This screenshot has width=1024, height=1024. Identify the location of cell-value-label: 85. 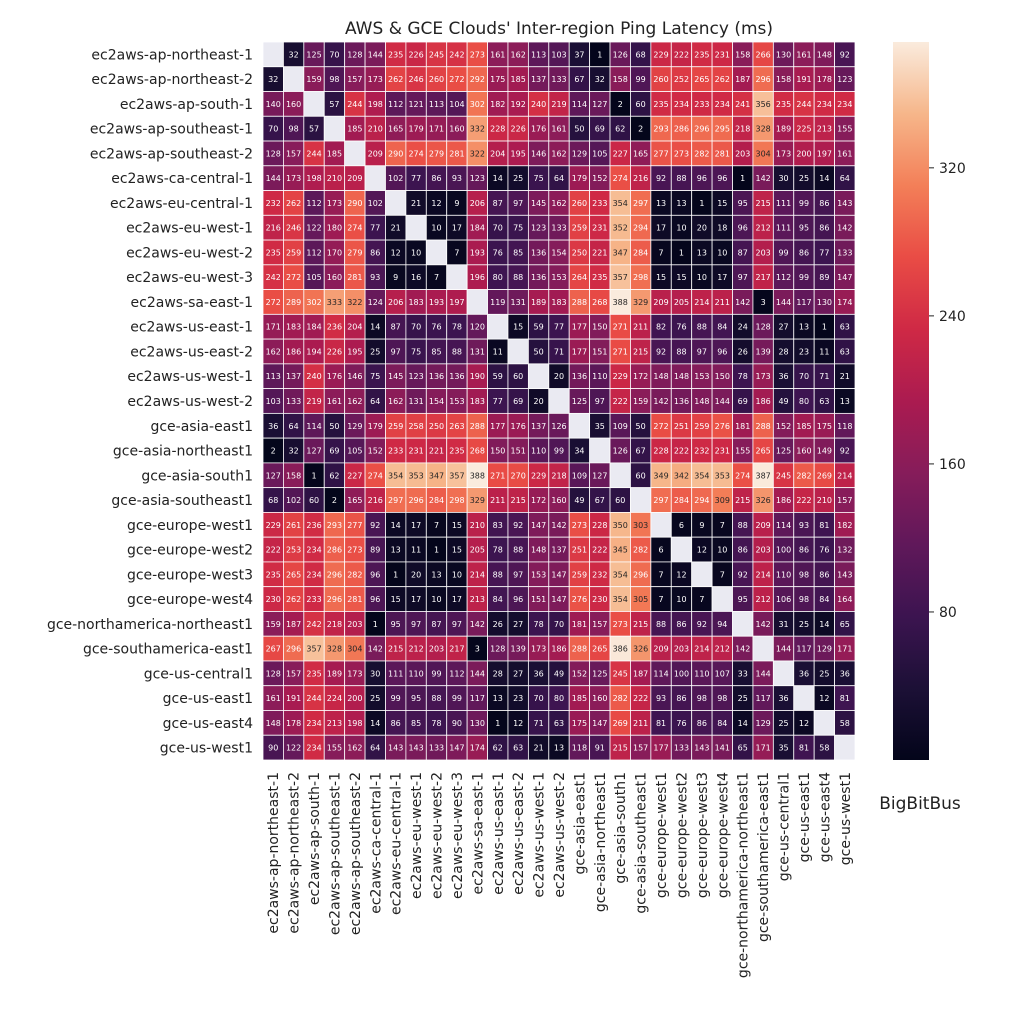
(416, 723).